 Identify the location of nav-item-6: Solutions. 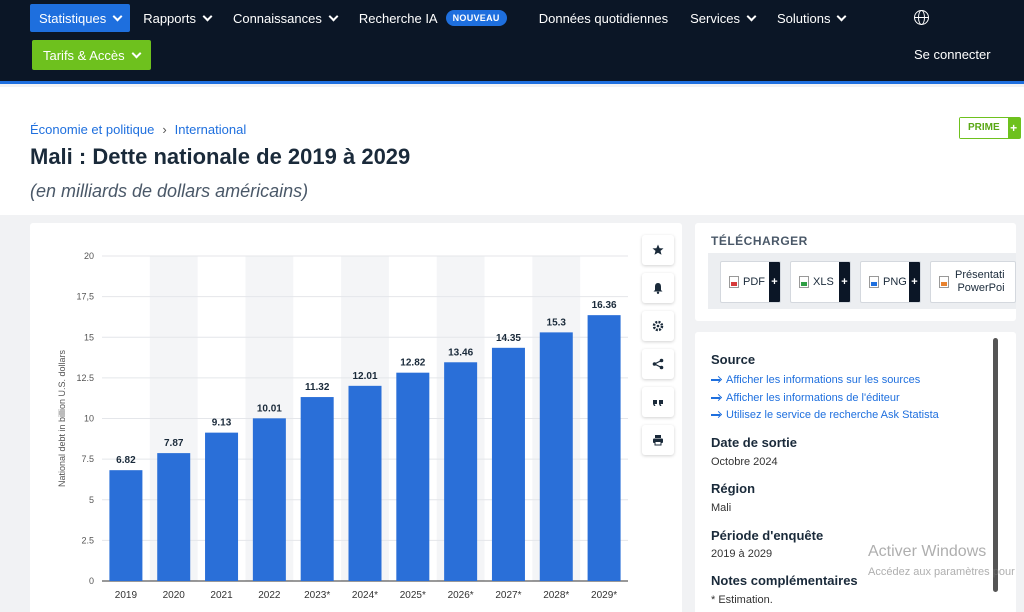
(811, 18).